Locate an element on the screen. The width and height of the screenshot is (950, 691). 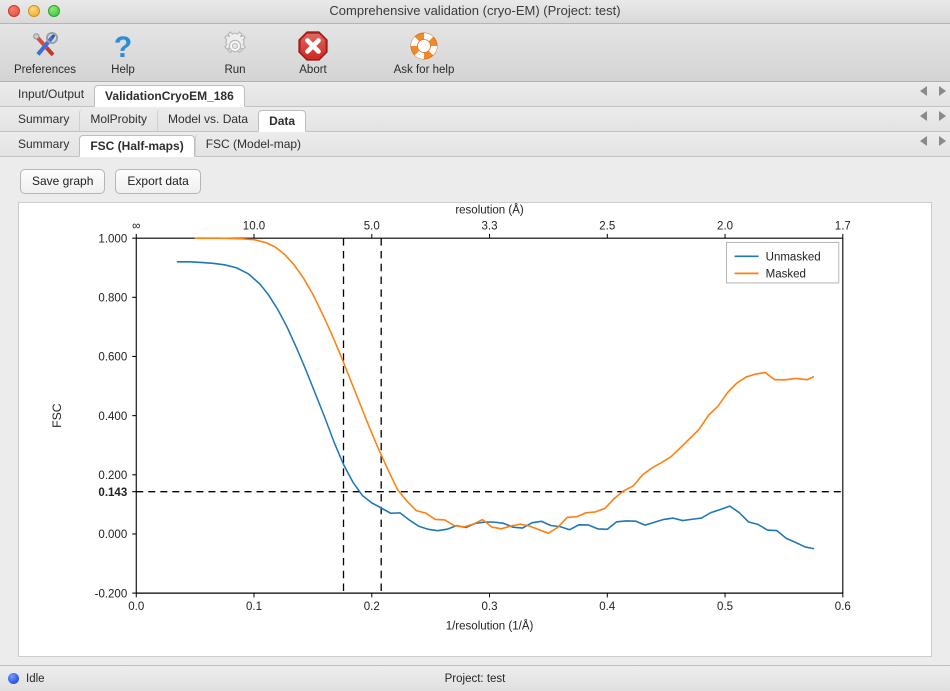
preferences-button: Preferences is located at coordinates (45, 51).